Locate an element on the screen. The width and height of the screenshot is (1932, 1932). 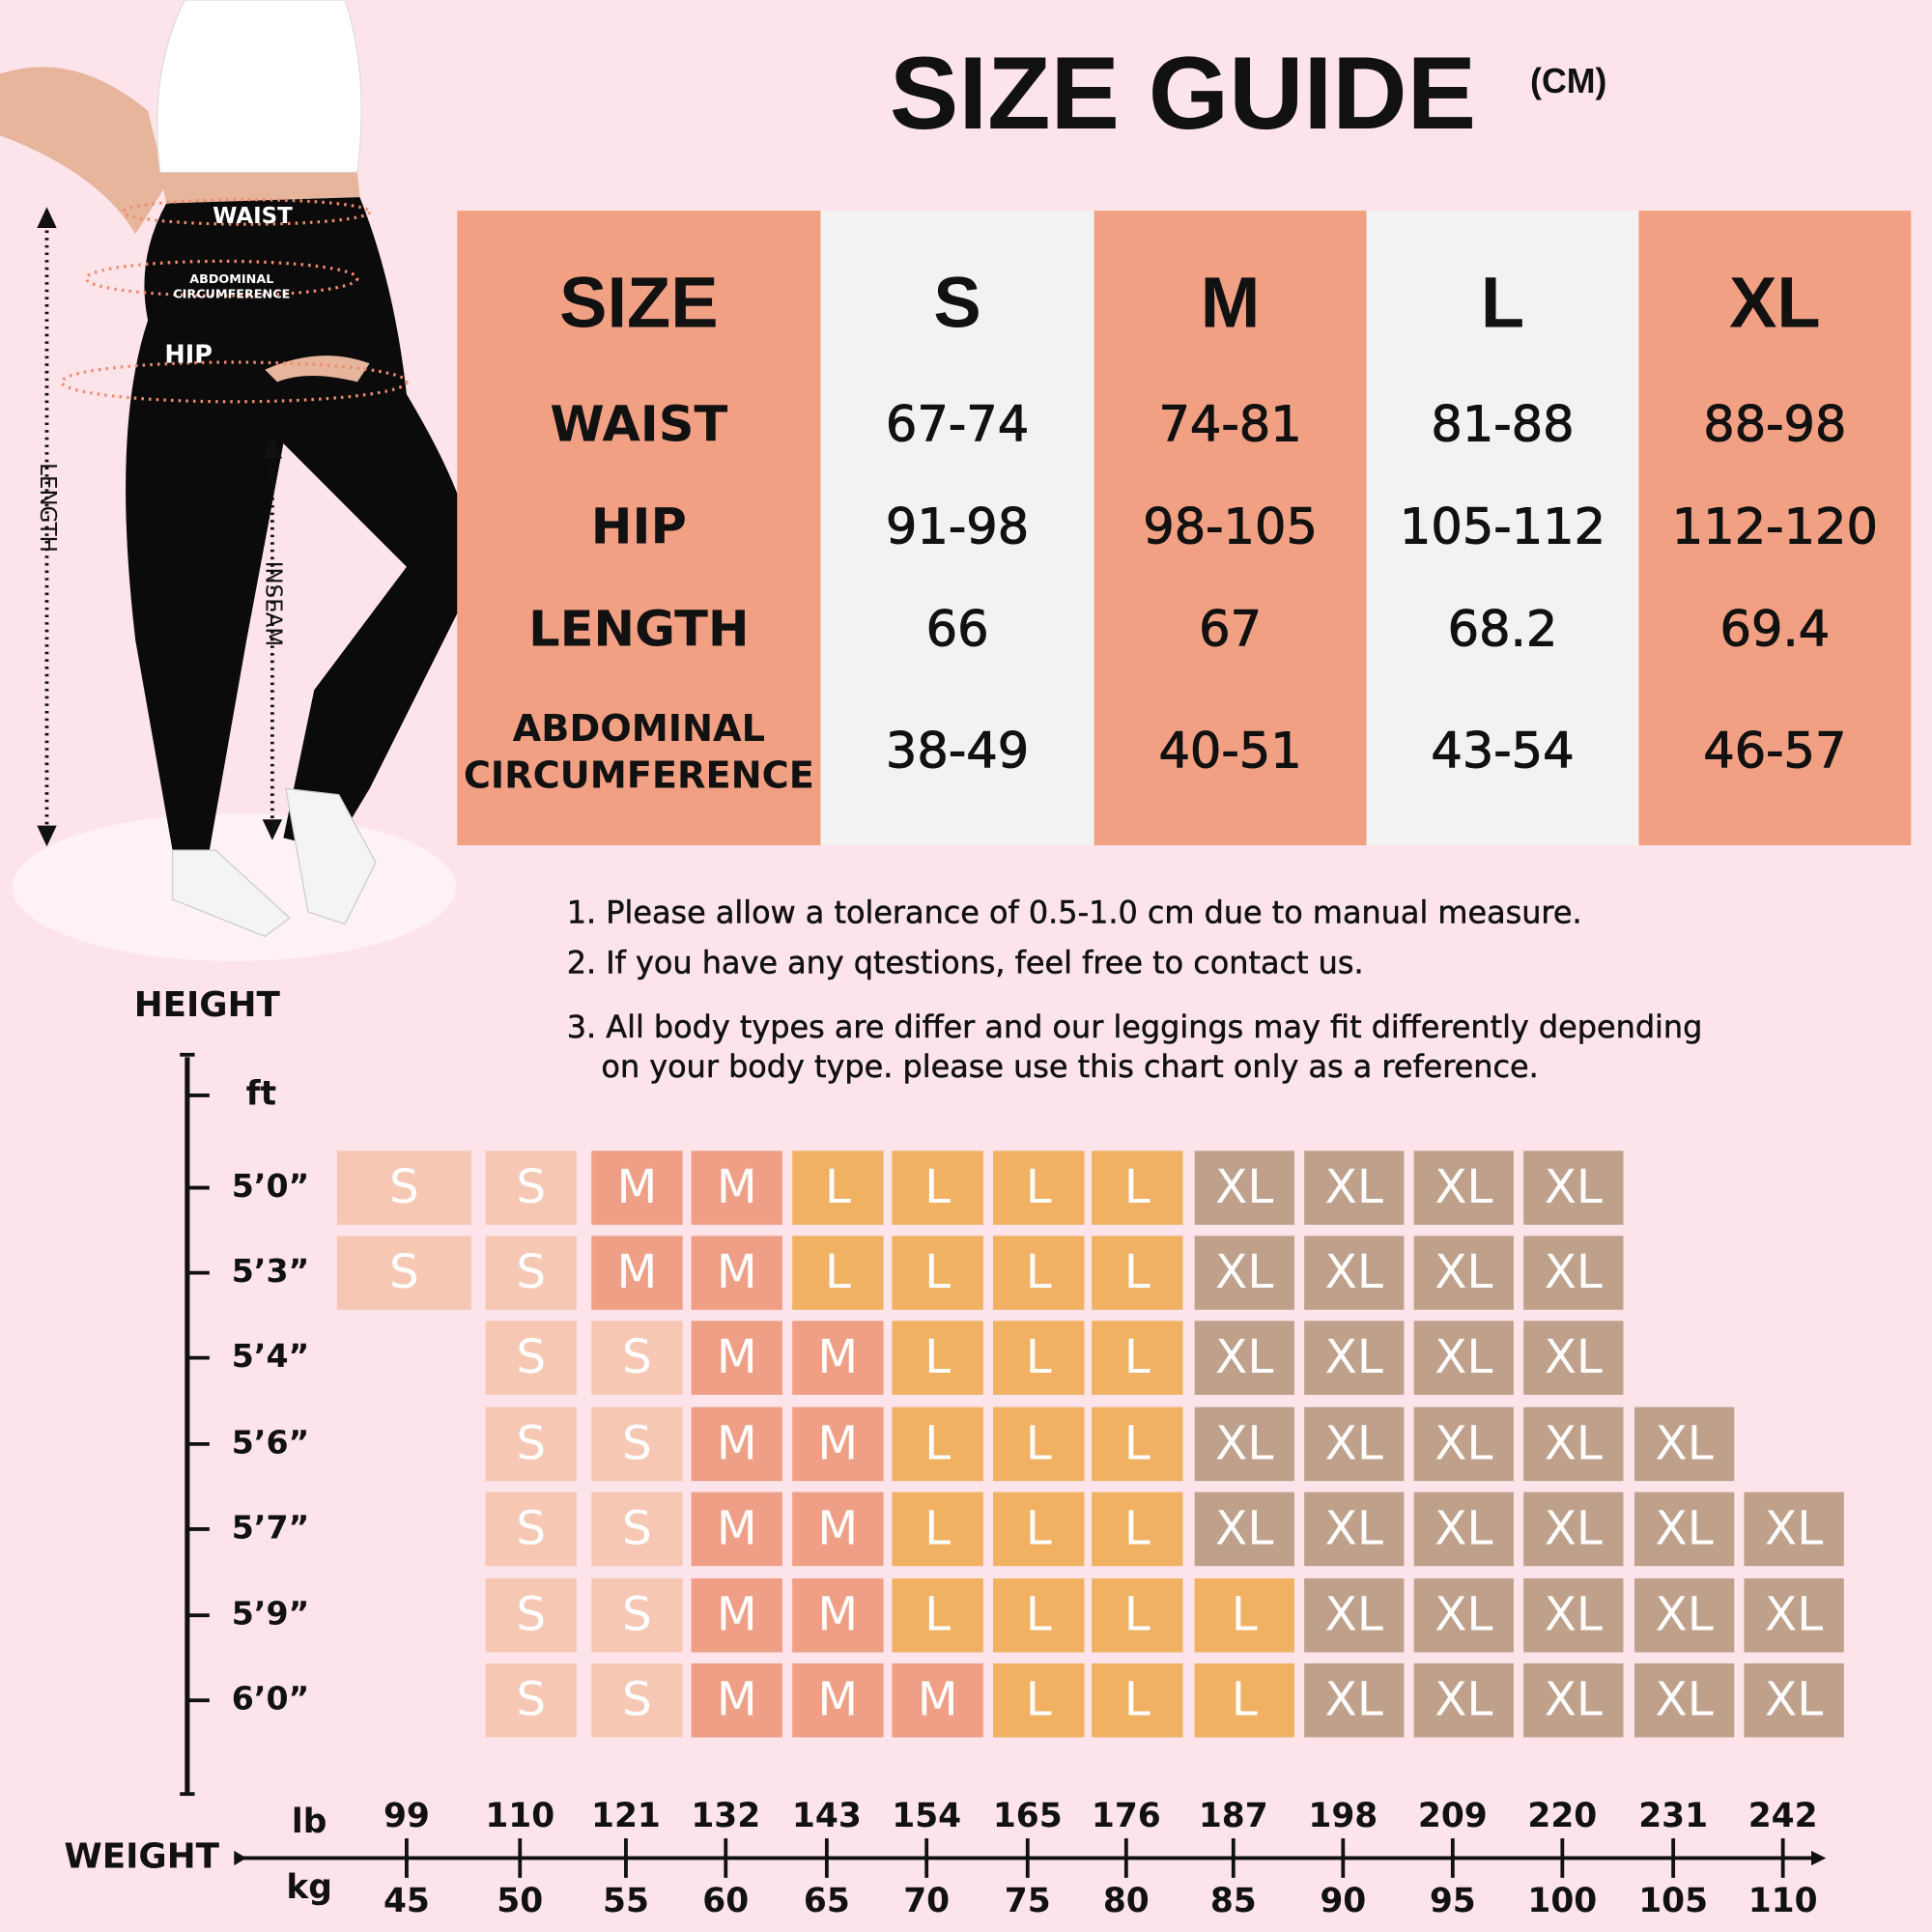
table-cell: 105-112 is located at coordinates (1502, 526).